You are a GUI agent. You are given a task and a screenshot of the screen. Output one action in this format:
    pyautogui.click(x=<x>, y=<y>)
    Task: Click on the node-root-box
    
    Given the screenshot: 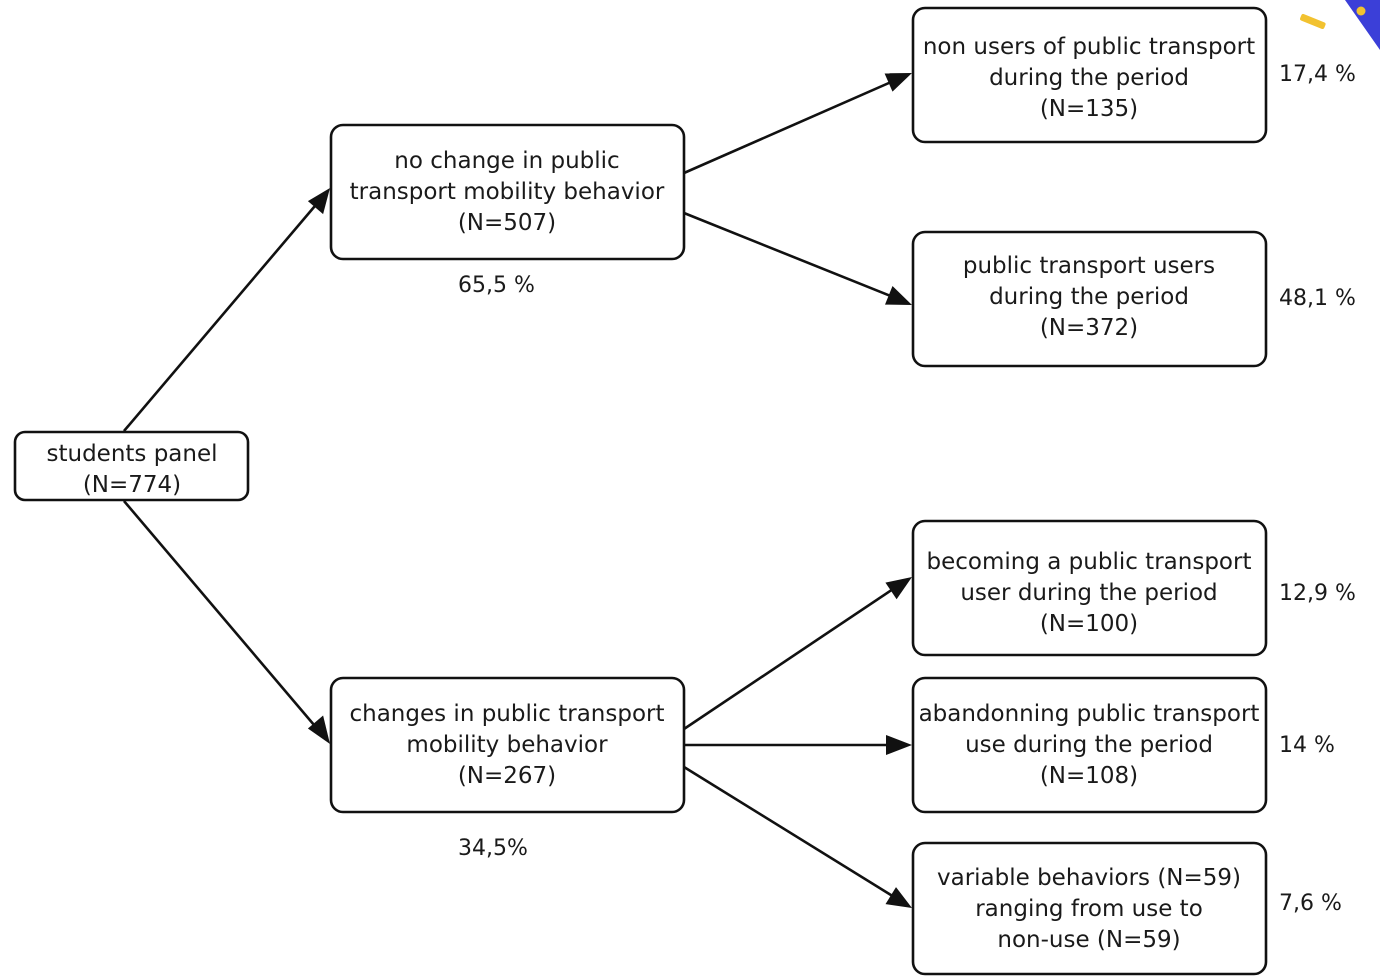 What is the action you would take?
    pyautogui.click(x=131, y=466)
    